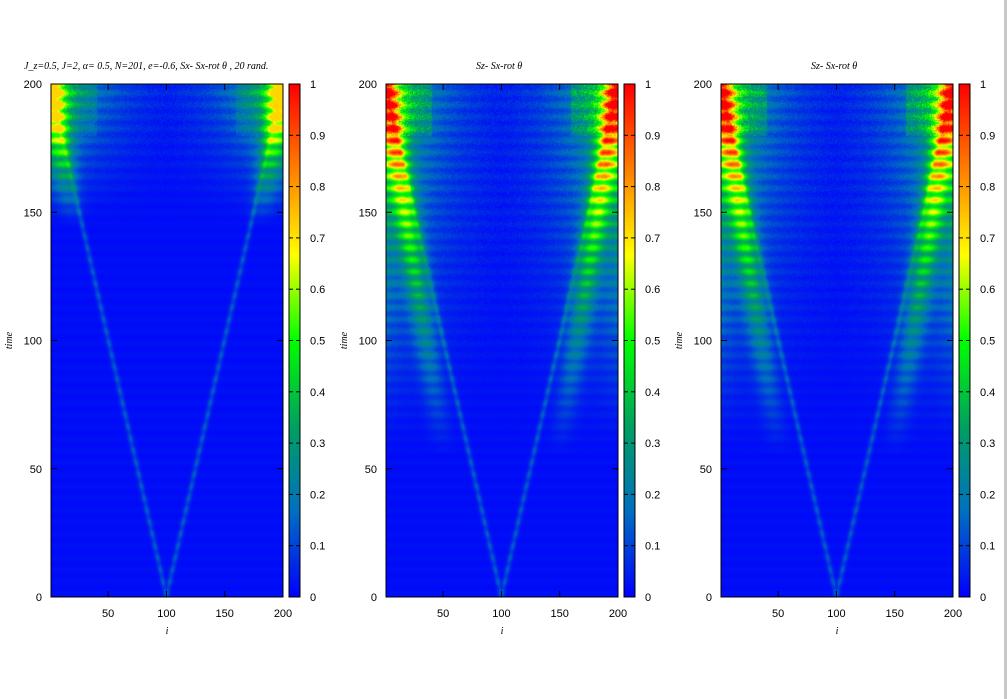 The image size is (1007, 699). I want to click on window-edge, so click(1005, 349).